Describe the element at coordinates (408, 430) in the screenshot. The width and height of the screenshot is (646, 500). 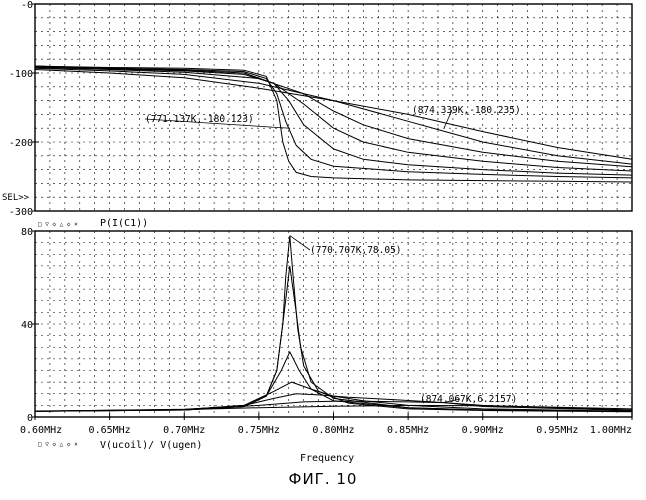
I see `x-tick-label: 0.85MHz` at that location.